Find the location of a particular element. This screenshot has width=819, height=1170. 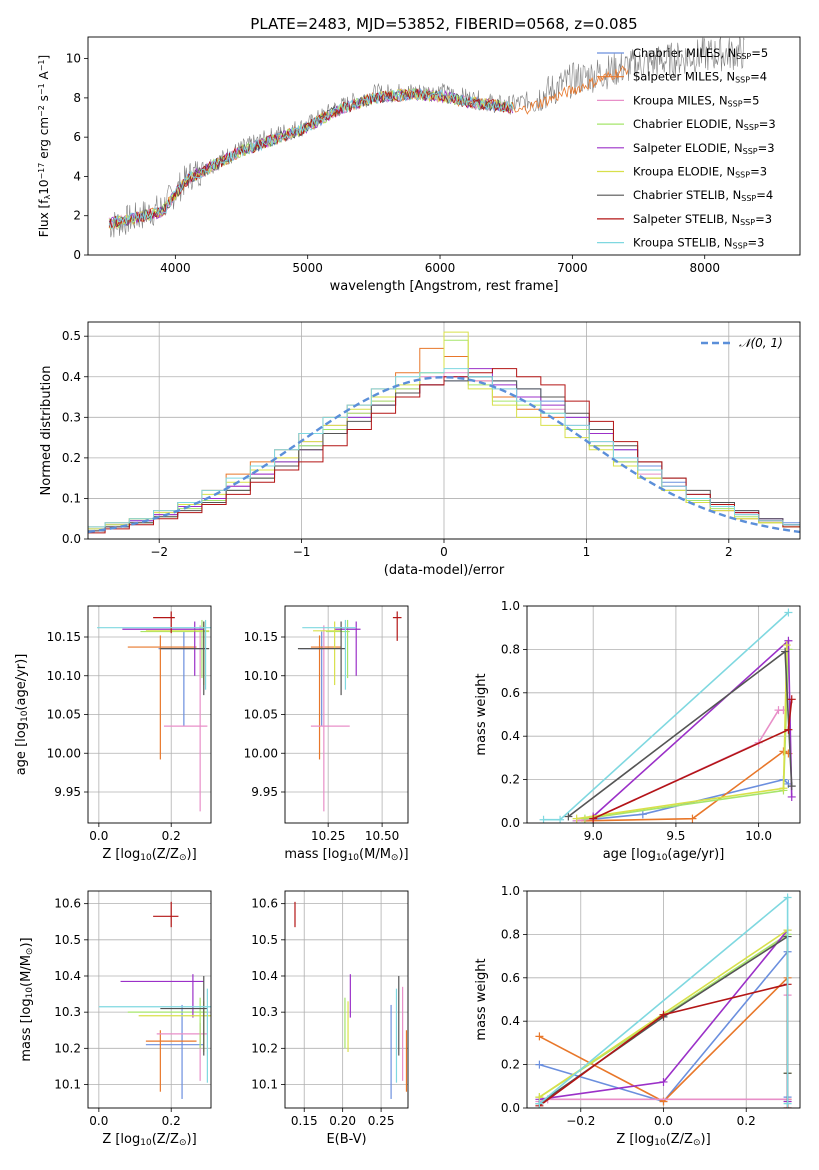

salpeter-stelib-legend-label: Salpeter STELIB, NSSP=3 is located at coordinates (702, 219).